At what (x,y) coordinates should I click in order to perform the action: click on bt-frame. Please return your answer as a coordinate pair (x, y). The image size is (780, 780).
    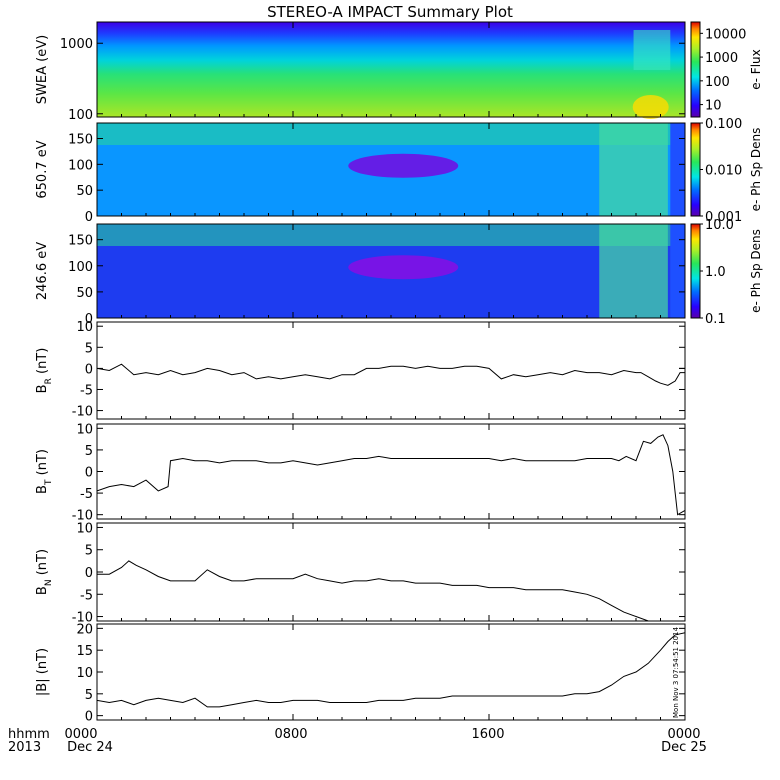
    Looking at the image, I should click on (391, 471).